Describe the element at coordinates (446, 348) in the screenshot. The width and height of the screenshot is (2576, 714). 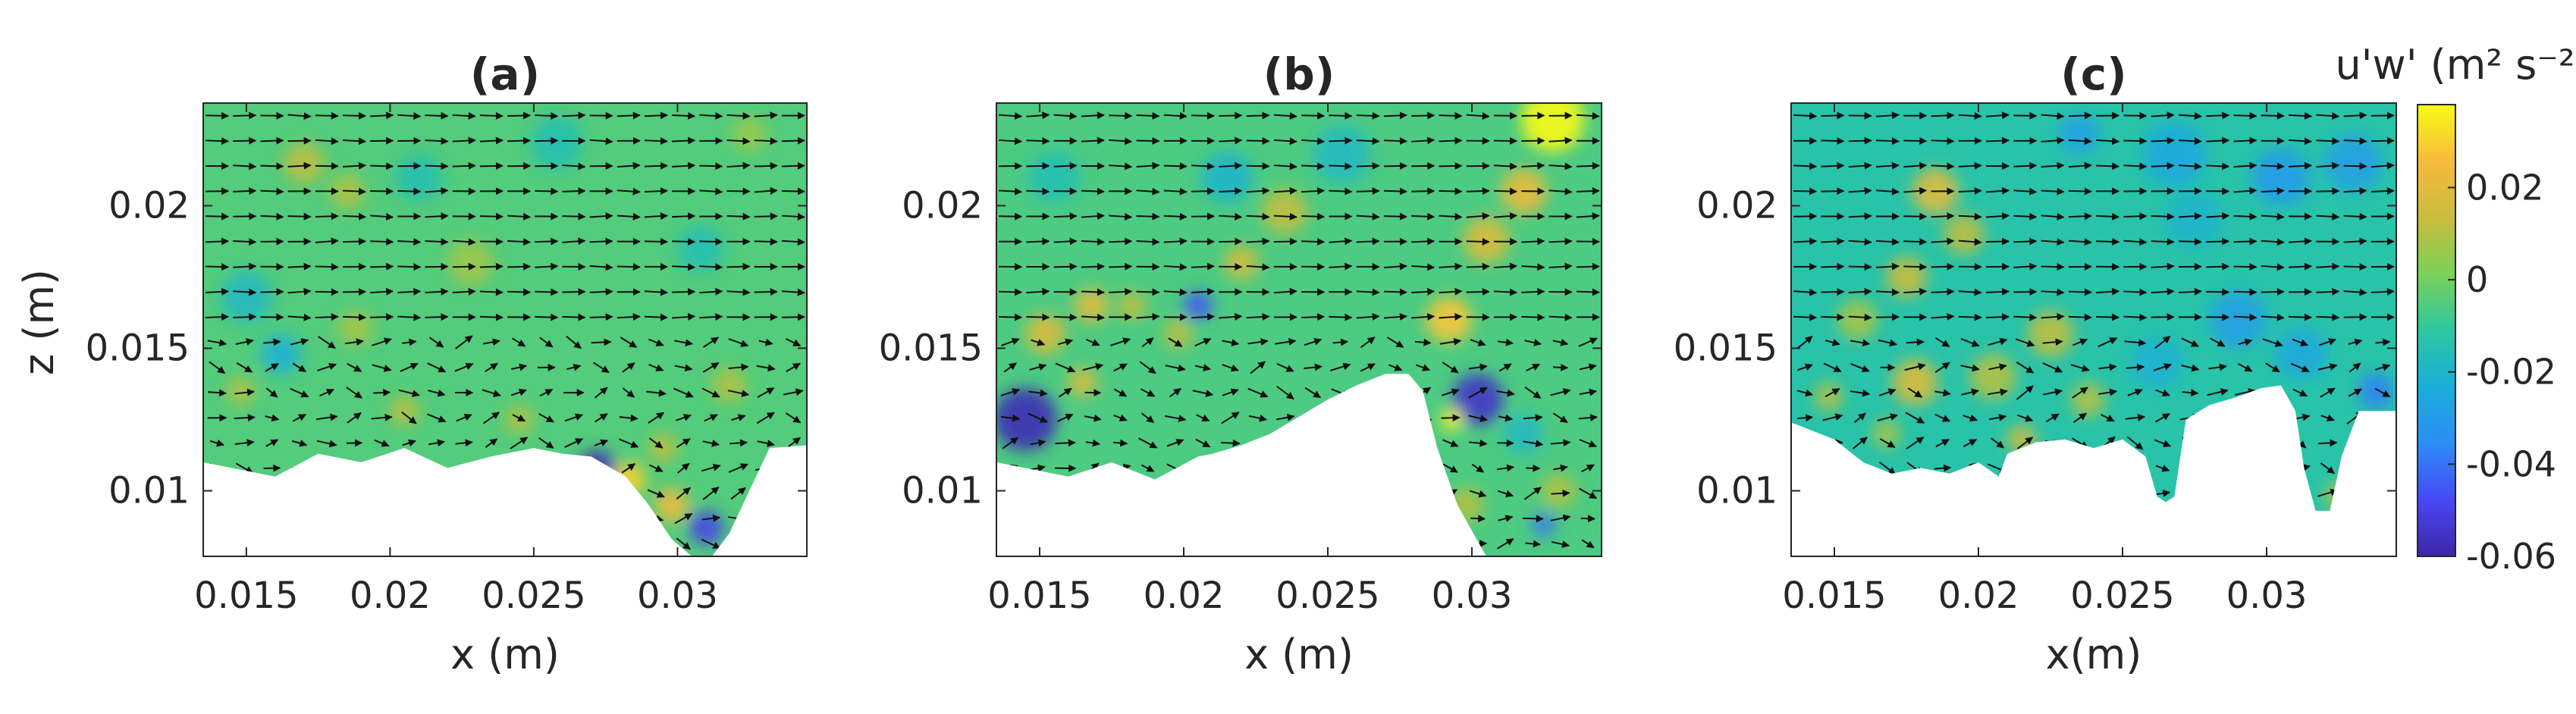
I see `y-ticks: 0.01 0.015 0.02` at that location.